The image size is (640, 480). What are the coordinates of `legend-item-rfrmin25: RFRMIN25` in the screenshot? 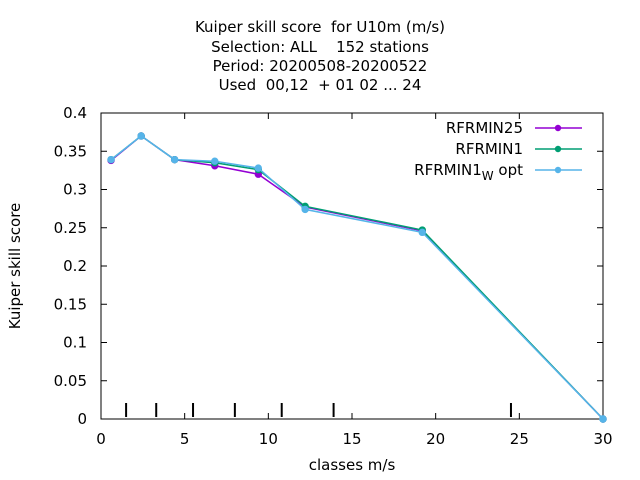 It's located at (514, 128).